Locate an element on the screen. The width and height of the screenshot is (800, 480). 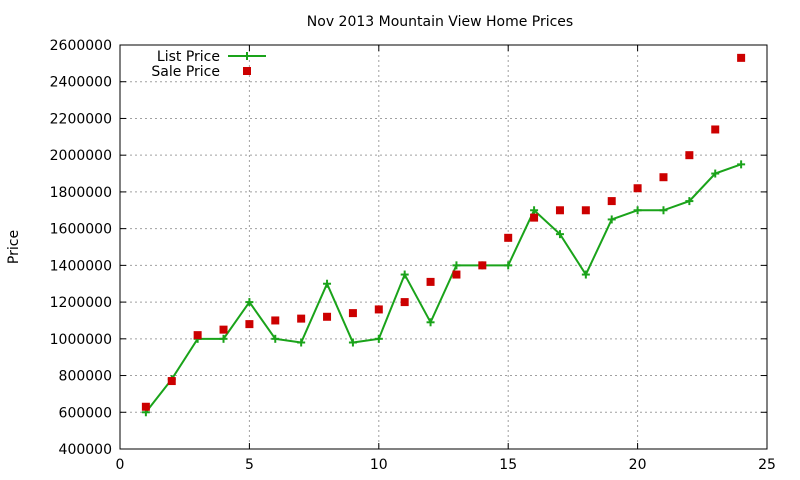
y-tick-label: 2000000 is located at coordinates (81, 156).